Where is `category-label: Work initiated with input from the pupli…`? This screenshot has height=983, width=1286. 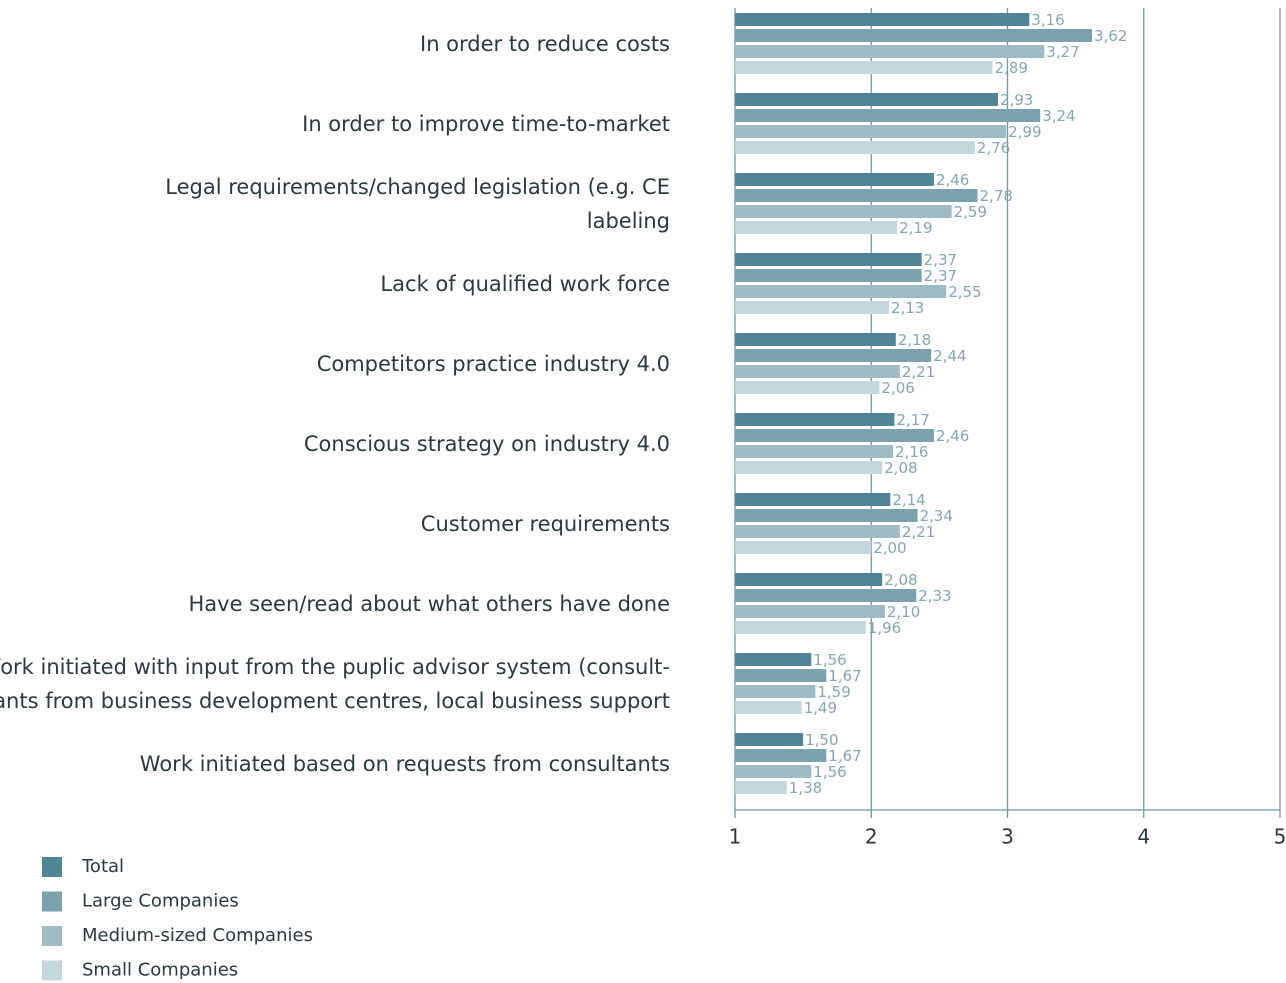 category-label: Work initiated with input from the pupli… is located at coordinates (335, 667).